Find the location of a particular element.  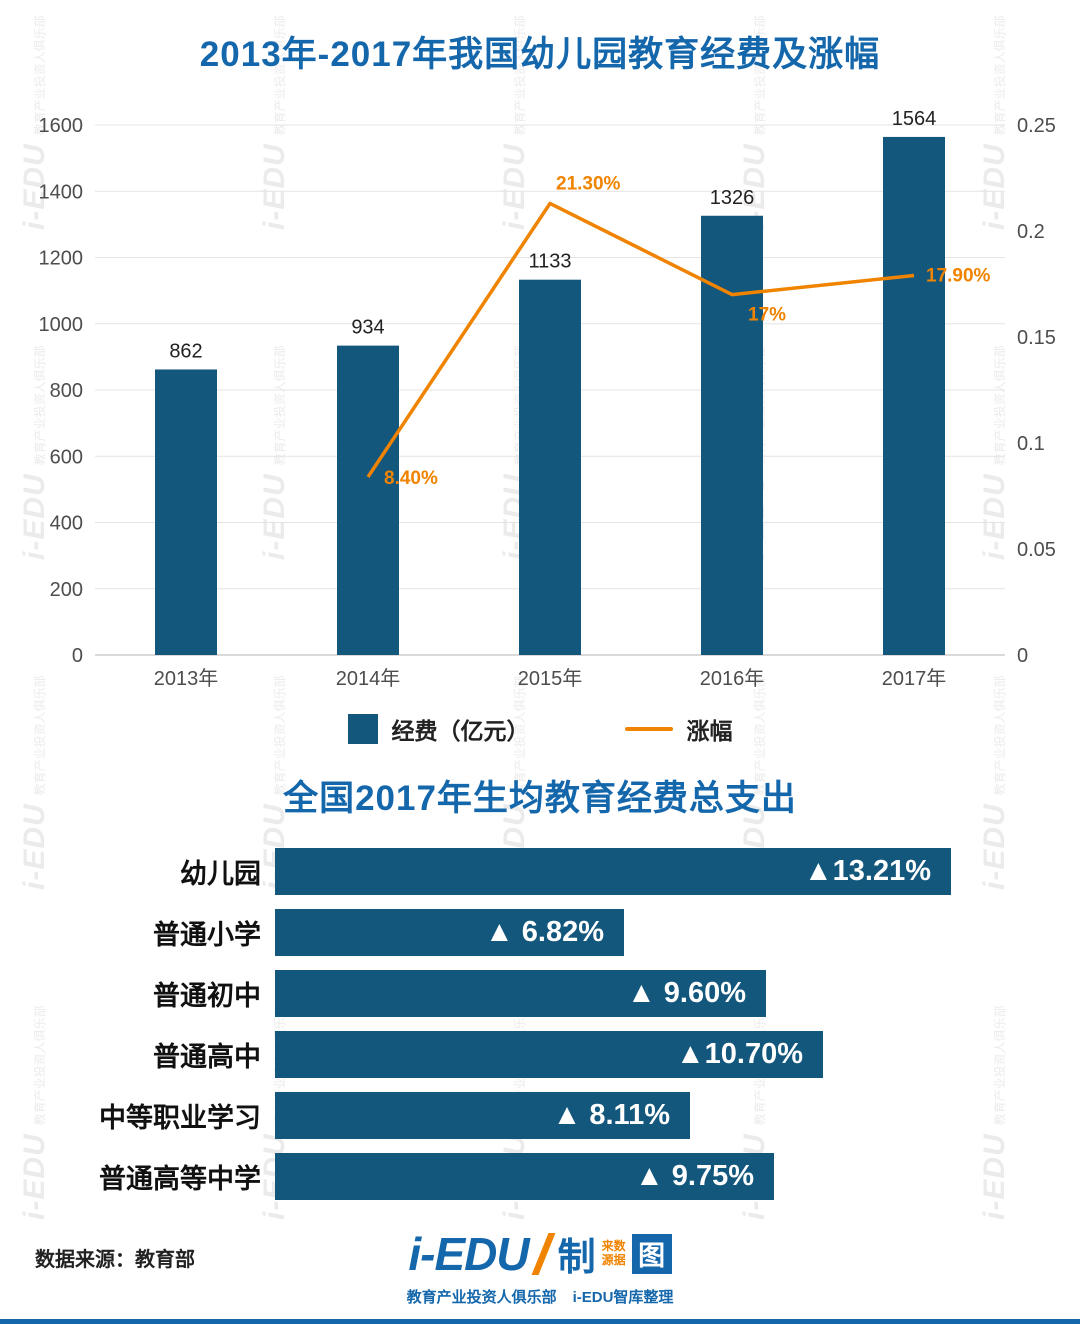

legend-bar-label: 经费（亿元） is located at coordinates (460, 731).